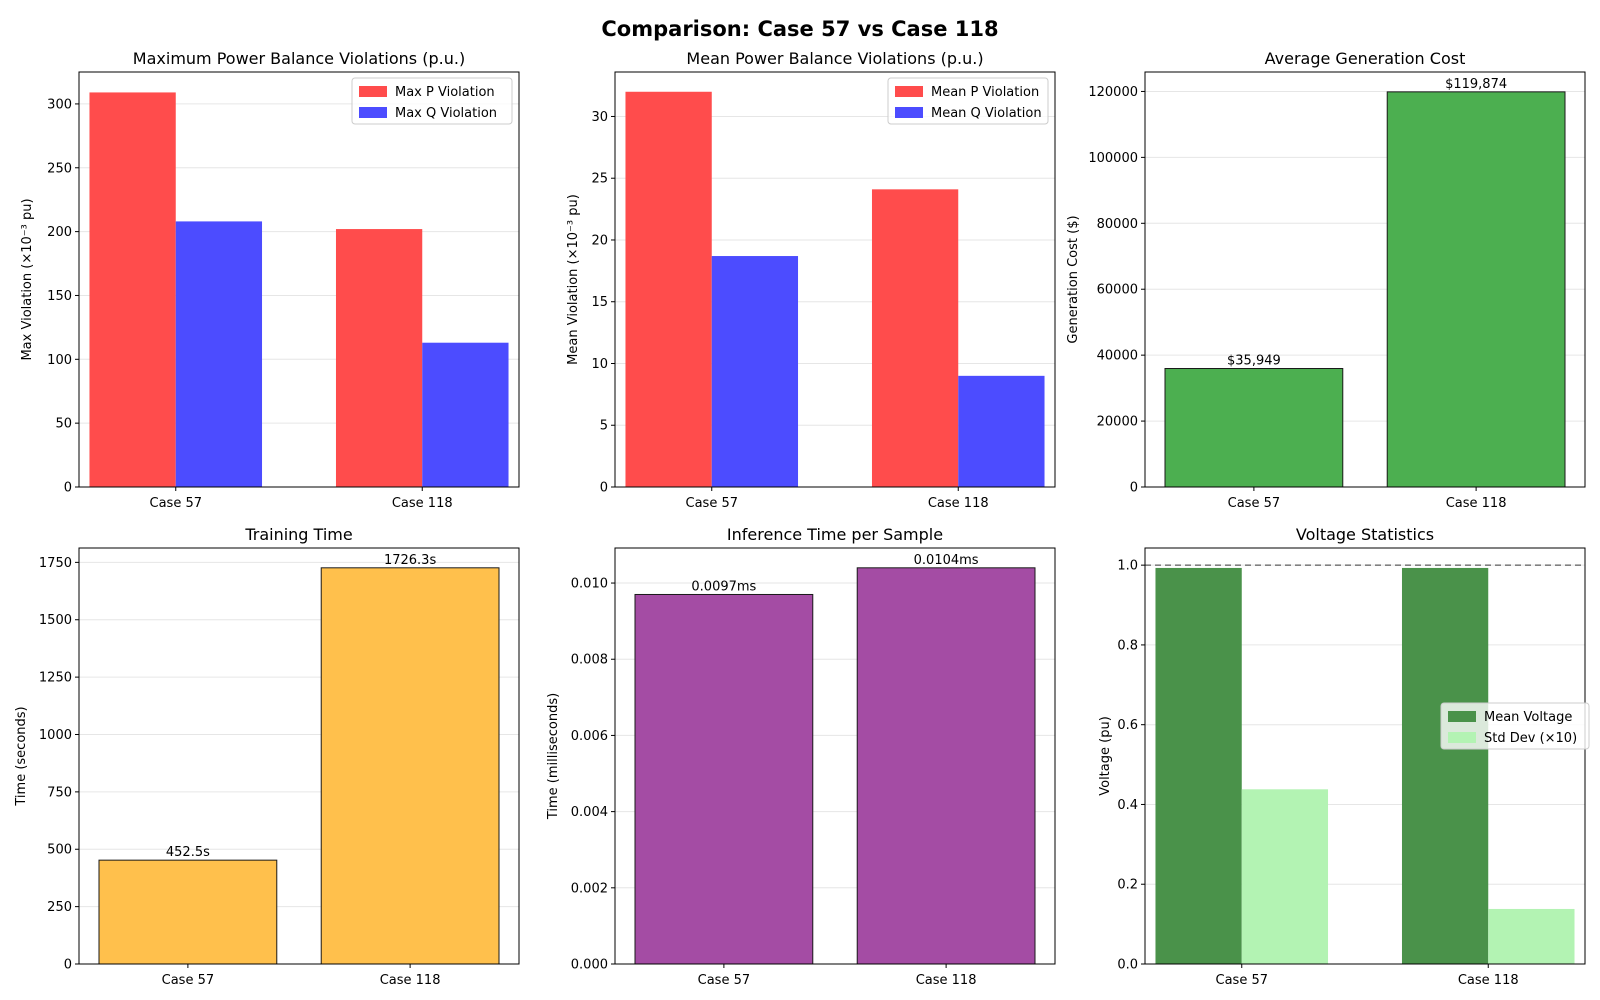 The image size is (1600, 1000). Describe the element at coordinates (59, 168) in the screenshot. I see `y-tick-label: 250` at that location.